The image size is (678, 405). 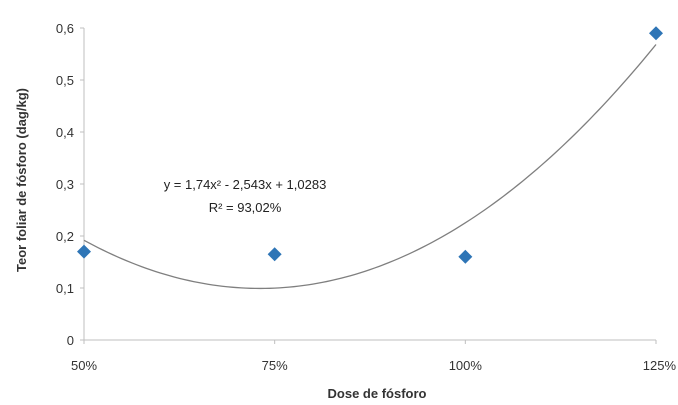 What do you see at coordinates (373, 356) in the screenshot?
I see `x-tick-labels: 50% 75% 100% 125%` at bounding box center [373, 356].